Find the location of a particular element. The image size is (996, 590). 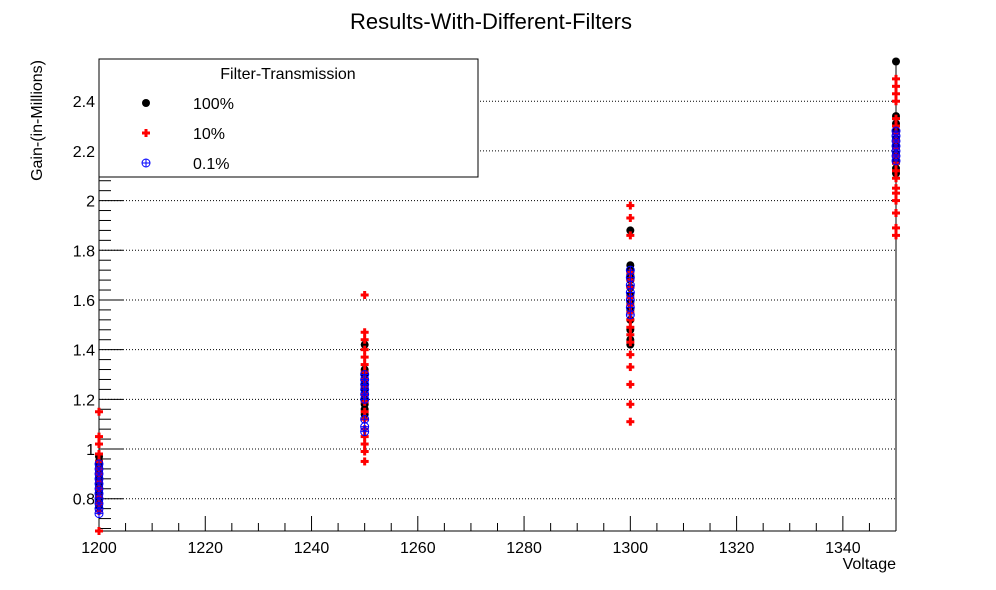

x-tick-label: 1300 is located at coordinates (631, 548).